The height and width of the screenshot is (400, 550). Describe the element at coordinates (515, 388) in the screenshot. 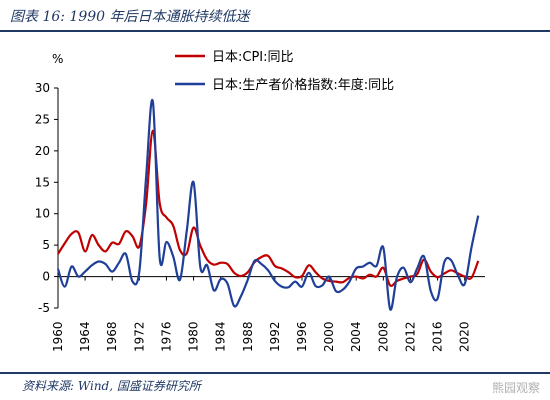

I see `watermark-text: 熊园观察` at that location.